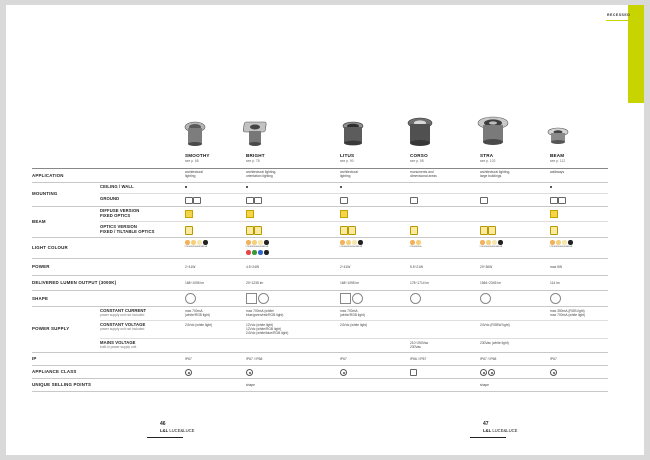 The image size is (650, 460). What do you see at coordinates (118, 226) in the screenshot?
I see `beam-optics-label: OPTICS VERSION` at bounding box center [118, 226].